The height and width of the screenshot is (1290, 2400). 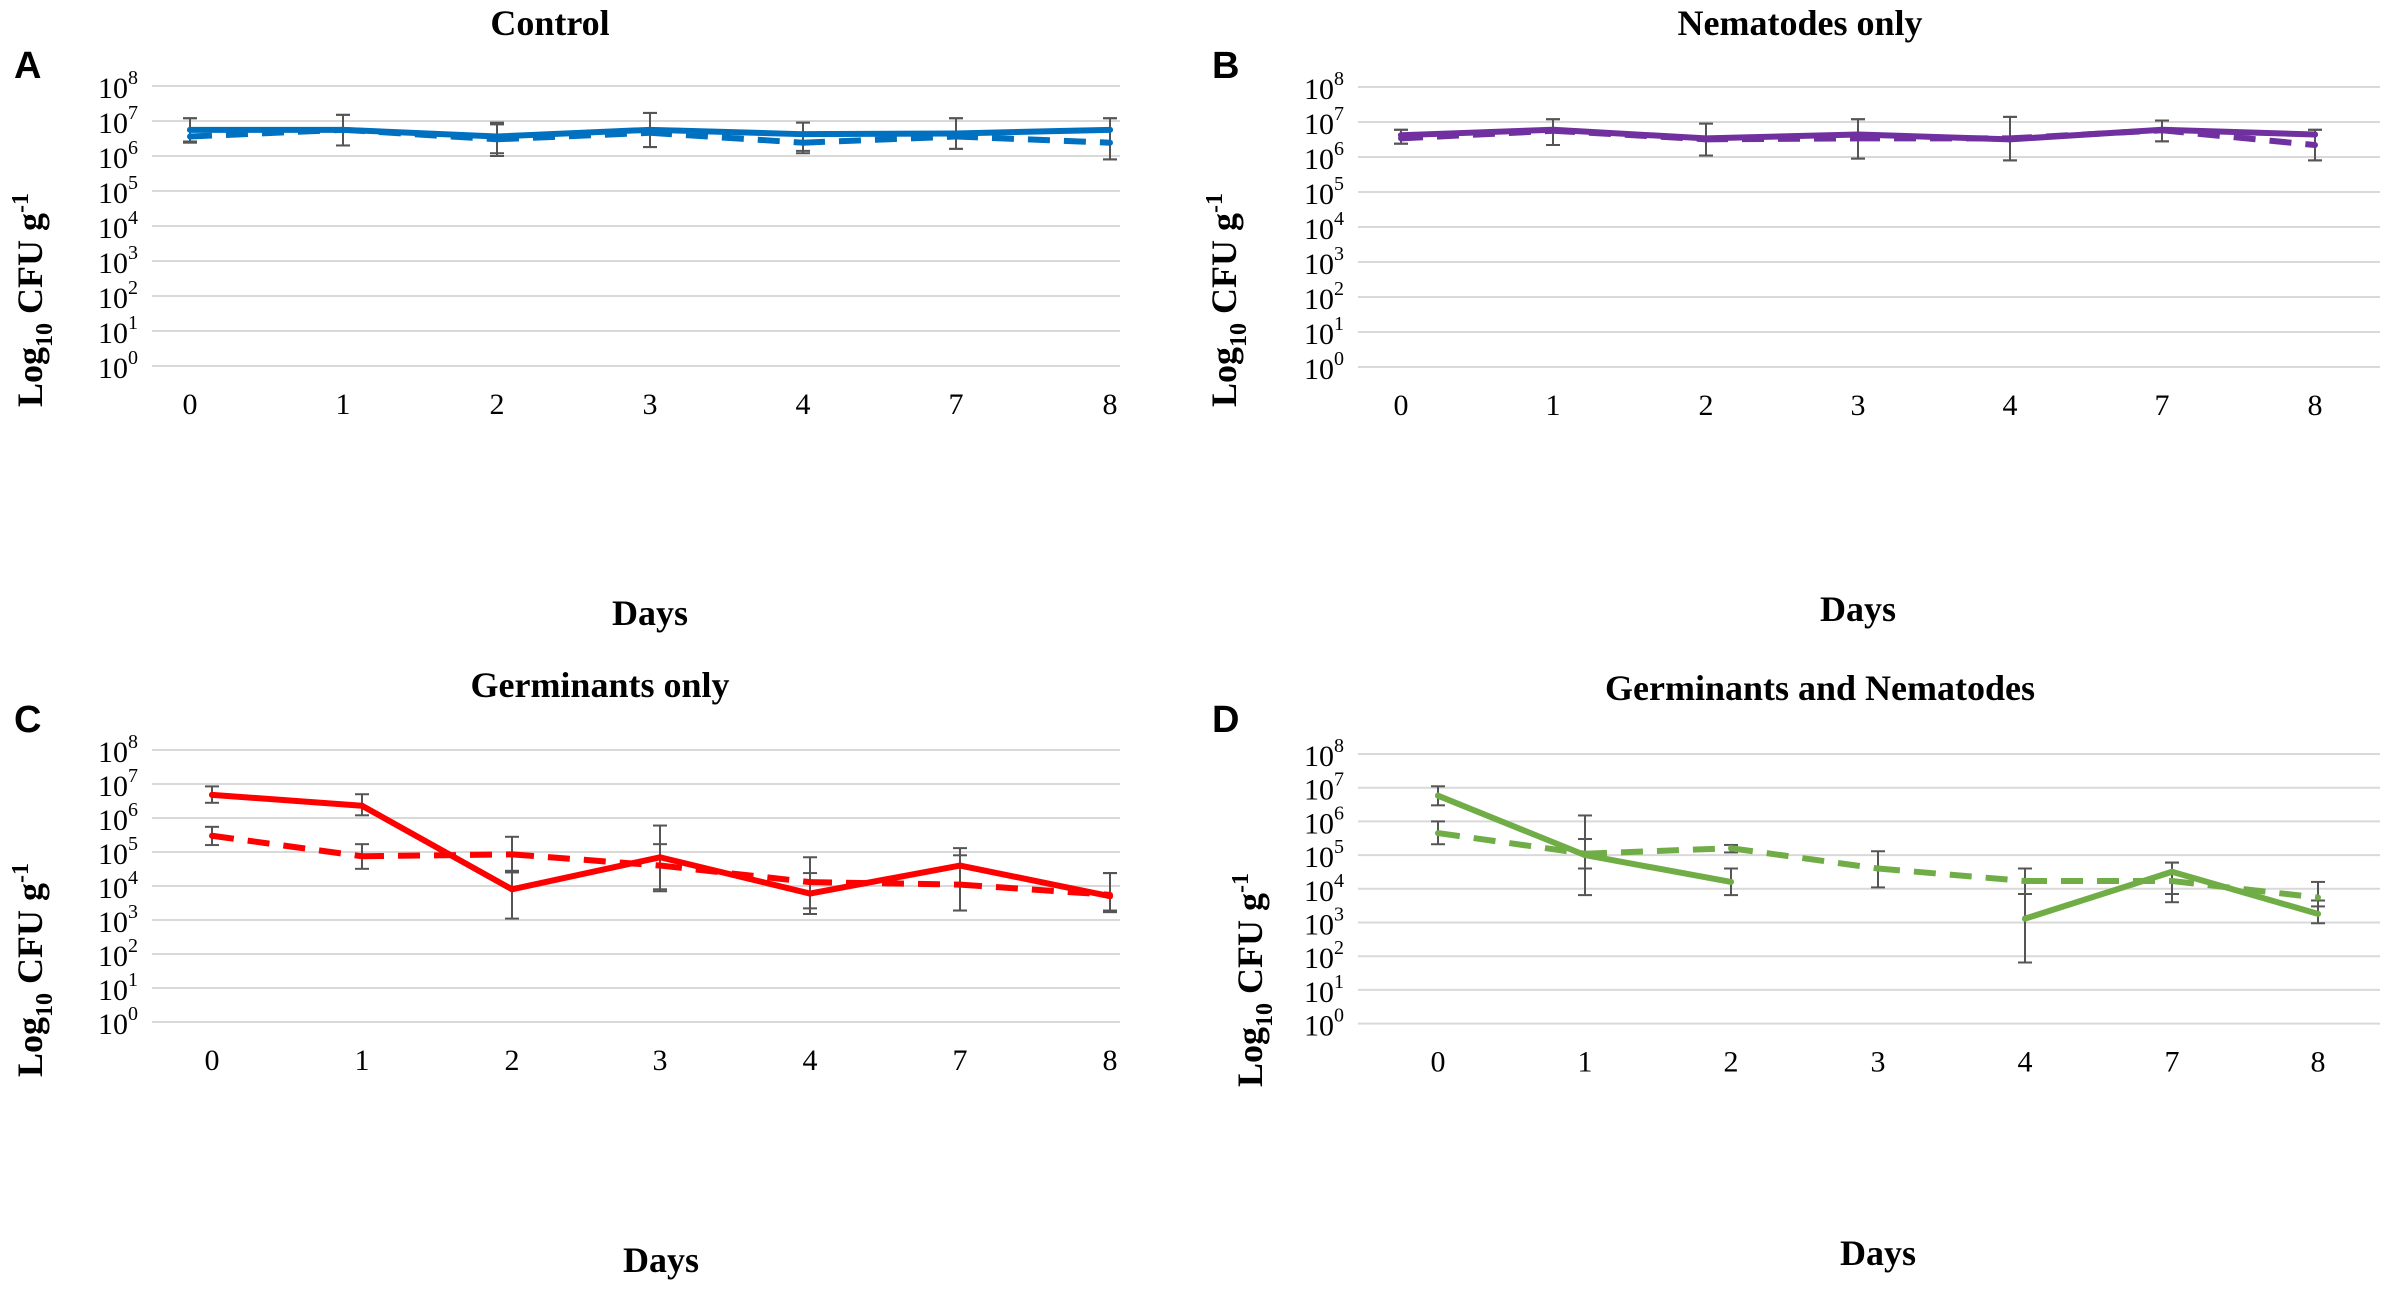 I want to click on y-axis-title: Log10 CFU g-1, so click(x=33, y=970).